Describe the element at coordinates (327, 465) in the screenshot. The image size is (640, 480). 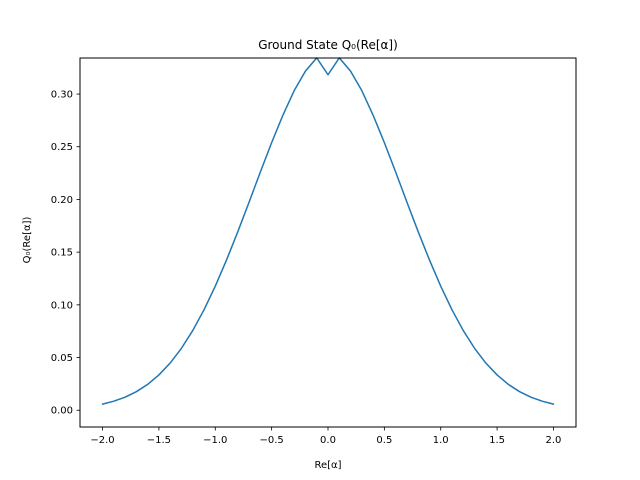
I see `x-axis-label: Re[α]` at that location.